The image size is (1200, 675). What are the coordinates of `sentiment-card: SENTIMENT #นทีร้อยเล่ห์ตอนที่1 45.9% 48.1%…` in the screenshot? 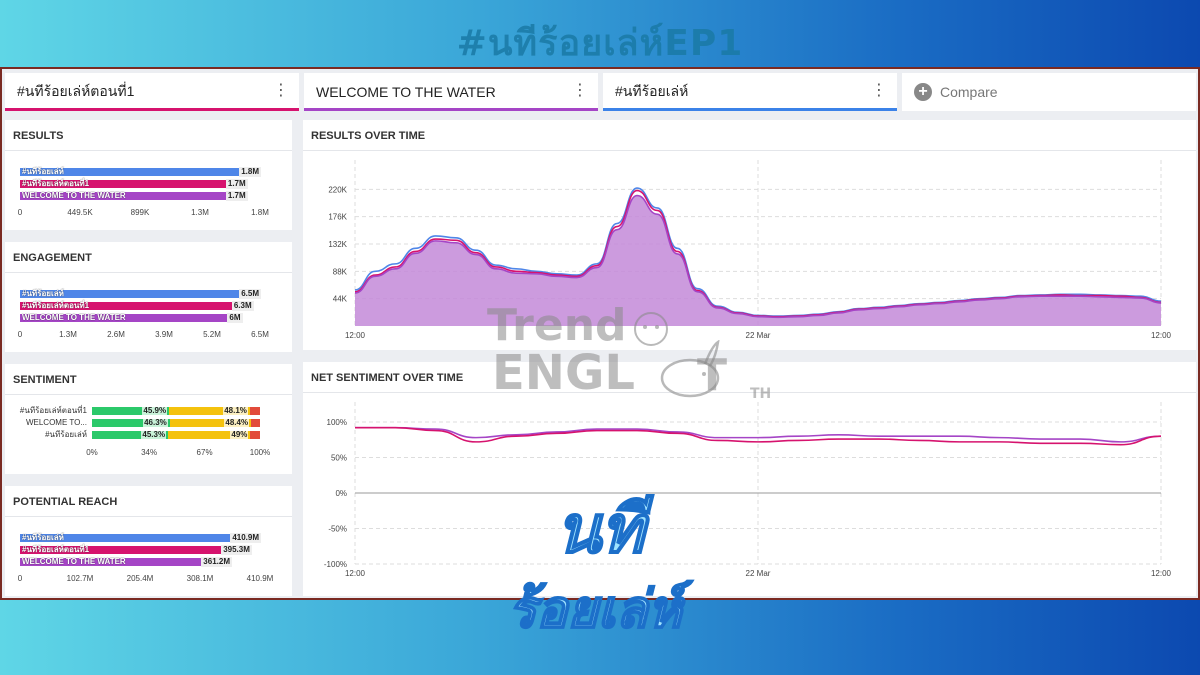 It's located at (148, 419).